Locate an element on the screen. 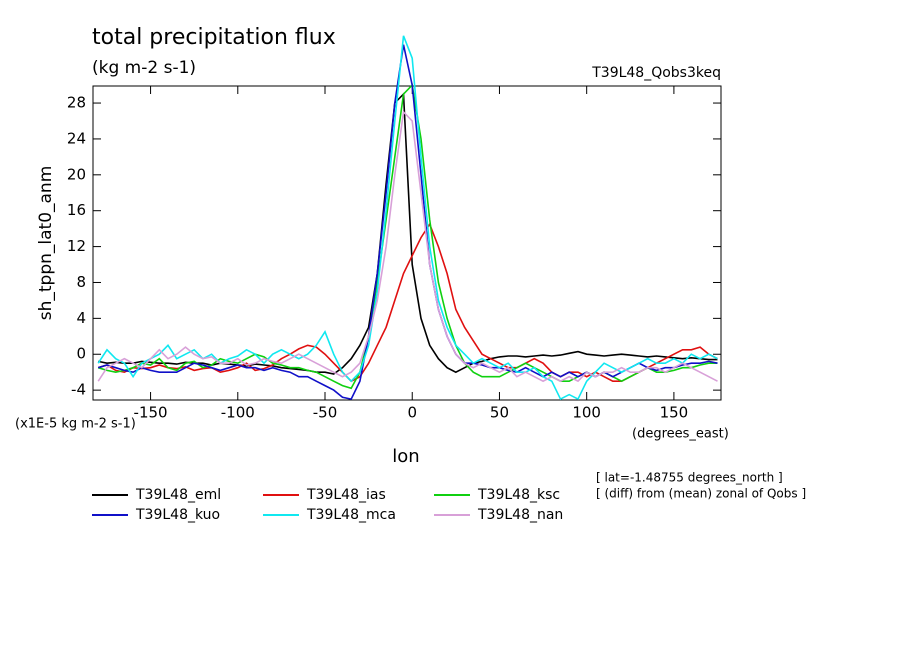  y-tick-label: 4 is located at coordinates (81, 318).